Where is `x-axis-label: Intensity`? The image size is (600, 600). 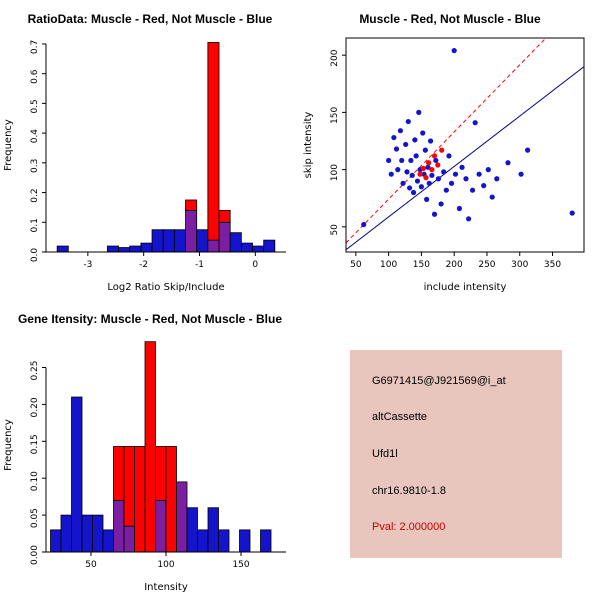
x-axis-label: Intensity is located at coordinates (166, 587).